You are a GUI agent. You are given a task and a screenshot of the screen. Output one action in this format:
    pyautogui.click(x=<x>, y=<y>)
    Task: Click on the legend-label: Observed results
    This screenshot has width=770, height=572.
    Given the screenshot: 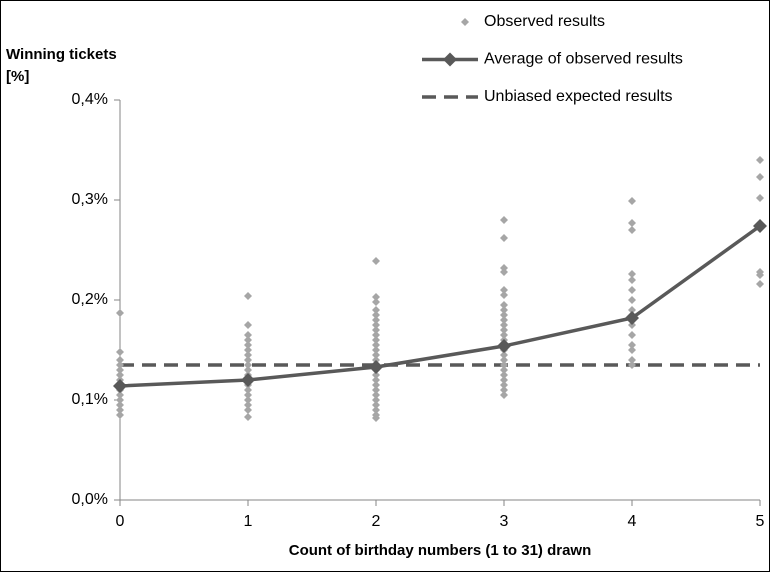 What is the action you would take?
    pyautogui.click(x=544, y=21)
    